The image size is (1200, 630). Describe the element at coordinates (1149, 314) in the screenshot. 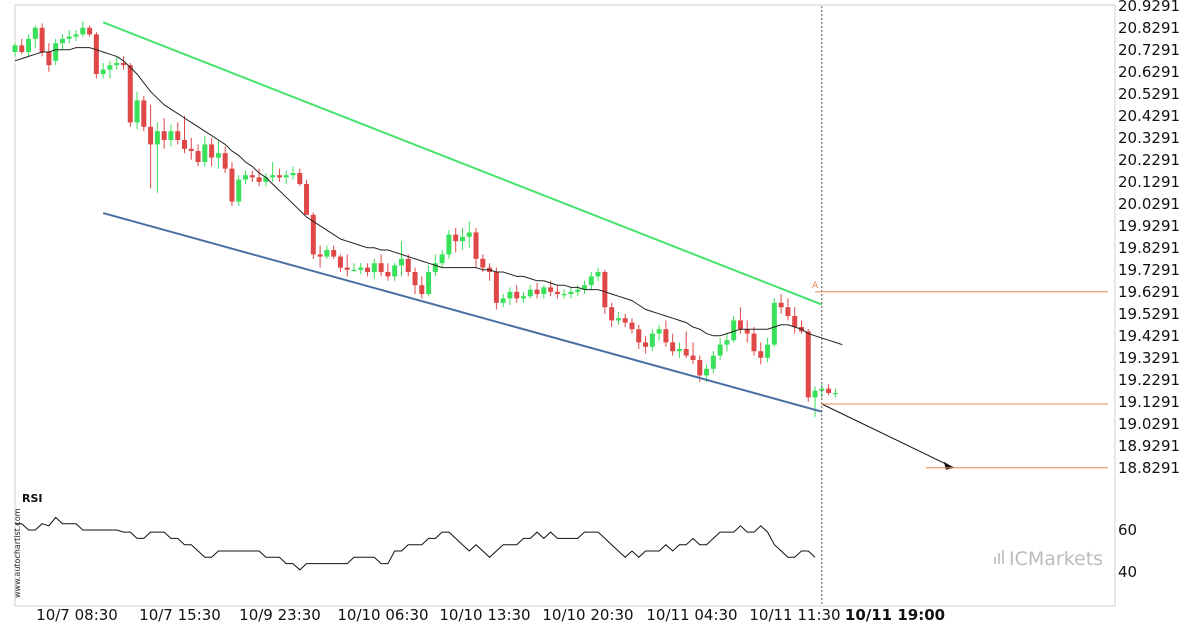

I see `price-tick-label: 19.5291` at that location.